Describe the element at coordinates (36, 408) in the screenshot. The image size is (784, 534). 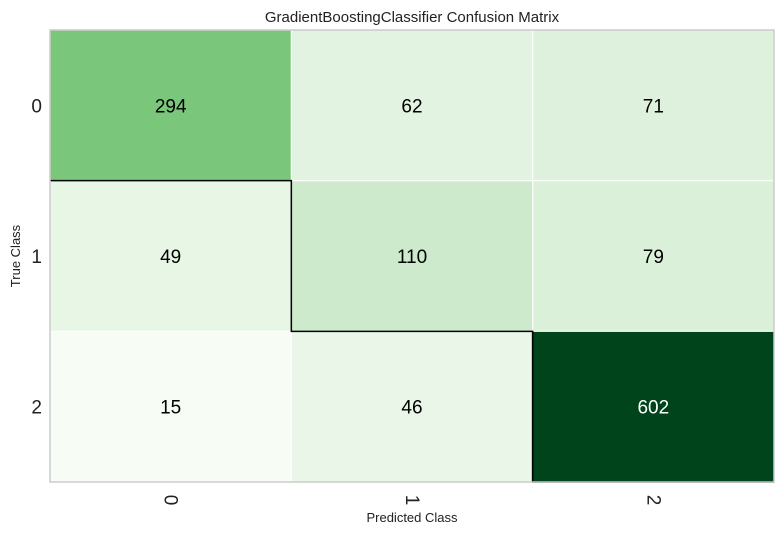
I see `y-tick-label: 2` at that location.